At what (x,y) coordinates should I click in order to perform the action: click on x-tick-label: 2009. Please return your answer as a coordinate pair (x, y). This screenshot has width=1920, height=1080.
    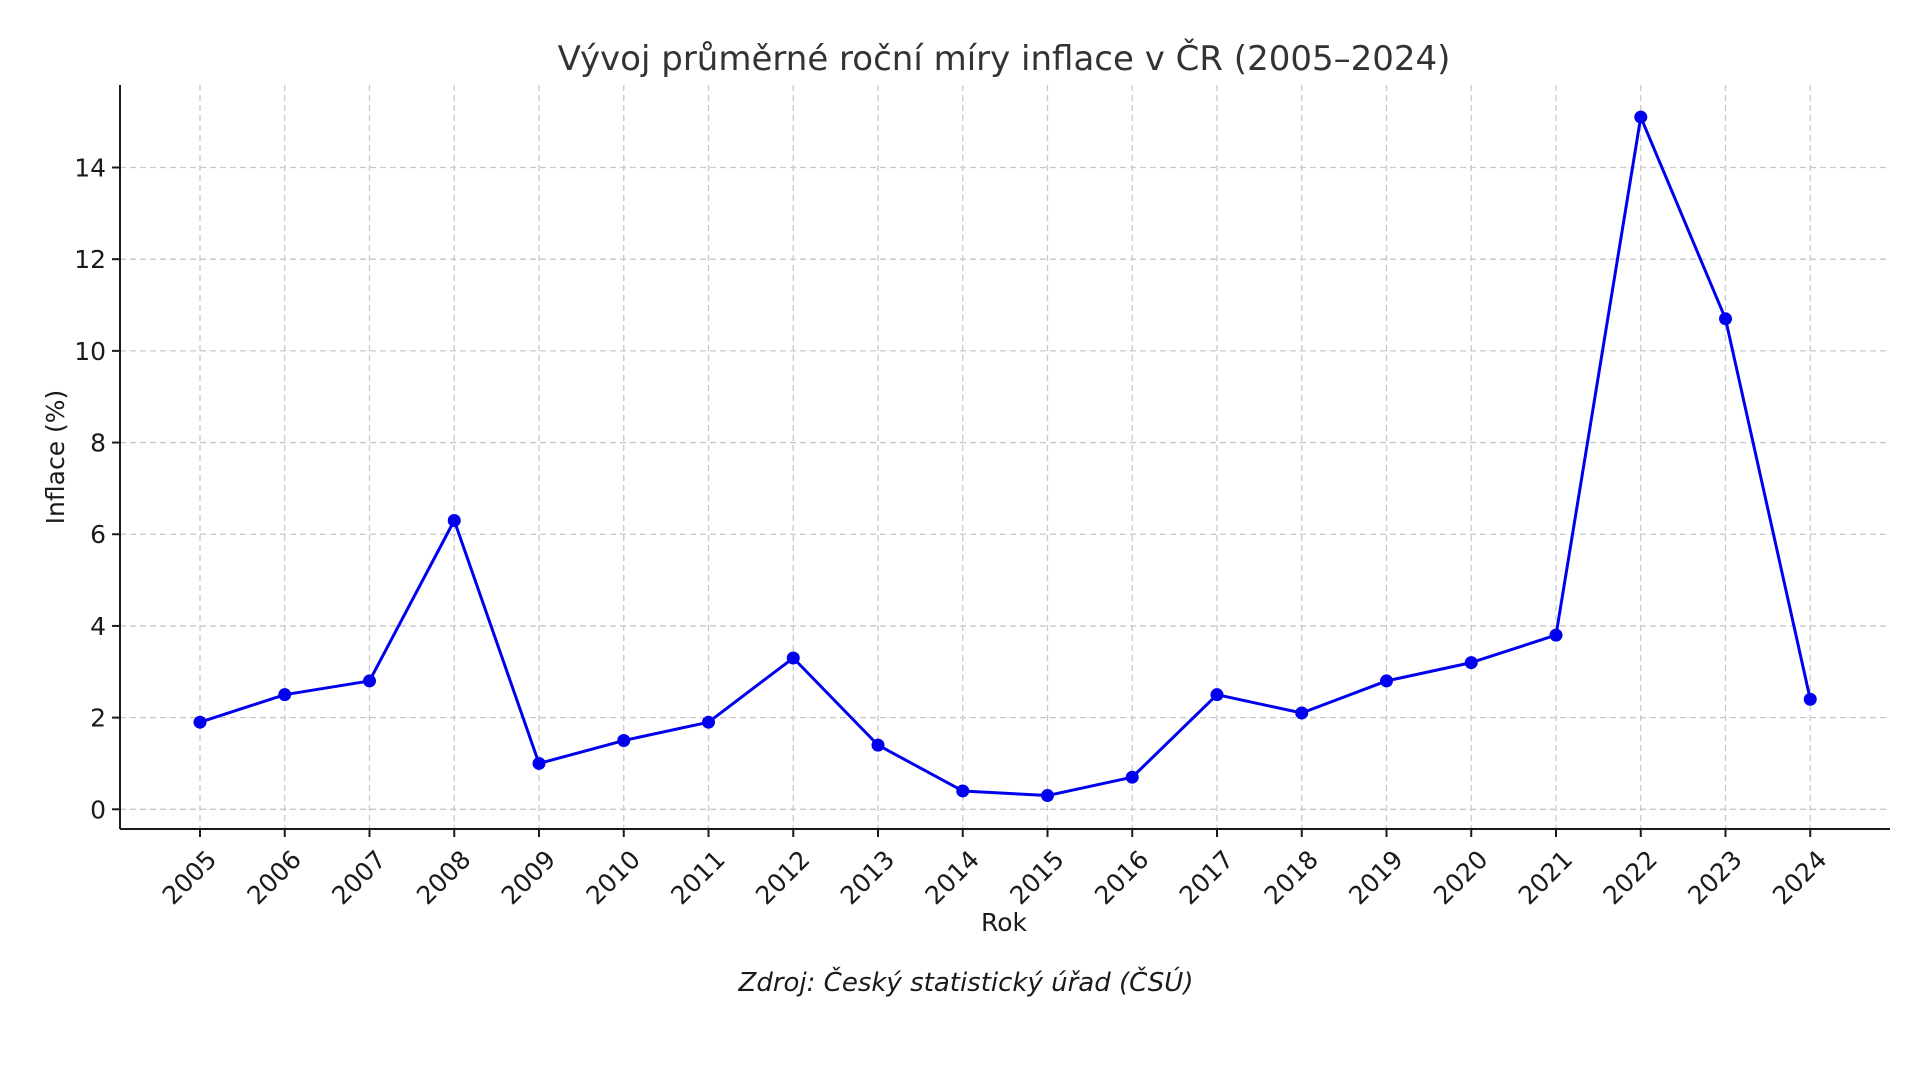
    Looking at the image, I should click on (528, 877).